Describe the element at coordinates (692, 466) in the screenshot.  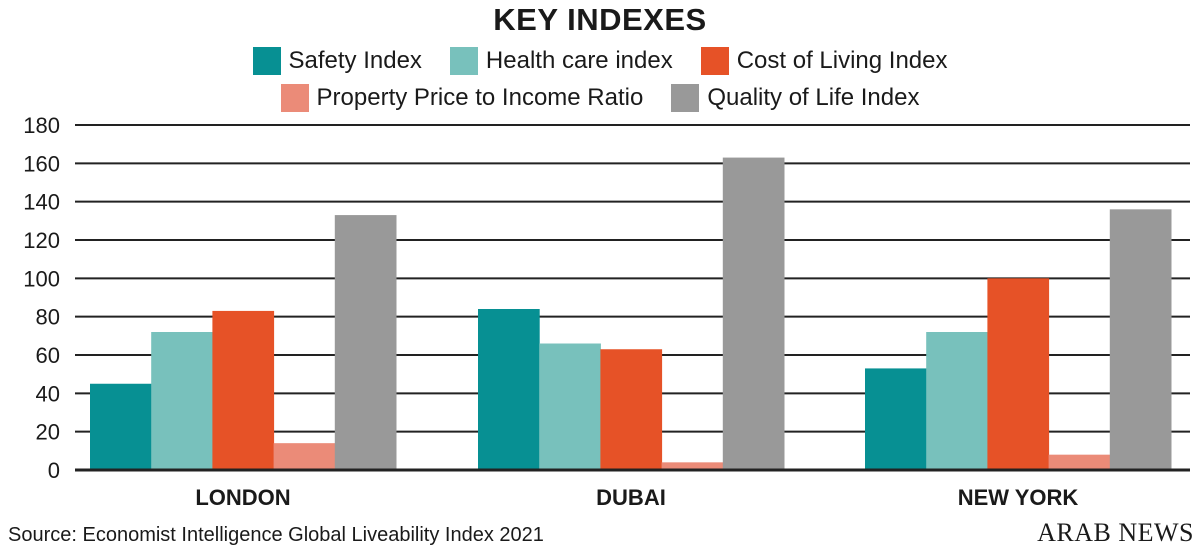
I see `bar-dubai-property-price-to-income-ratio` at that location.